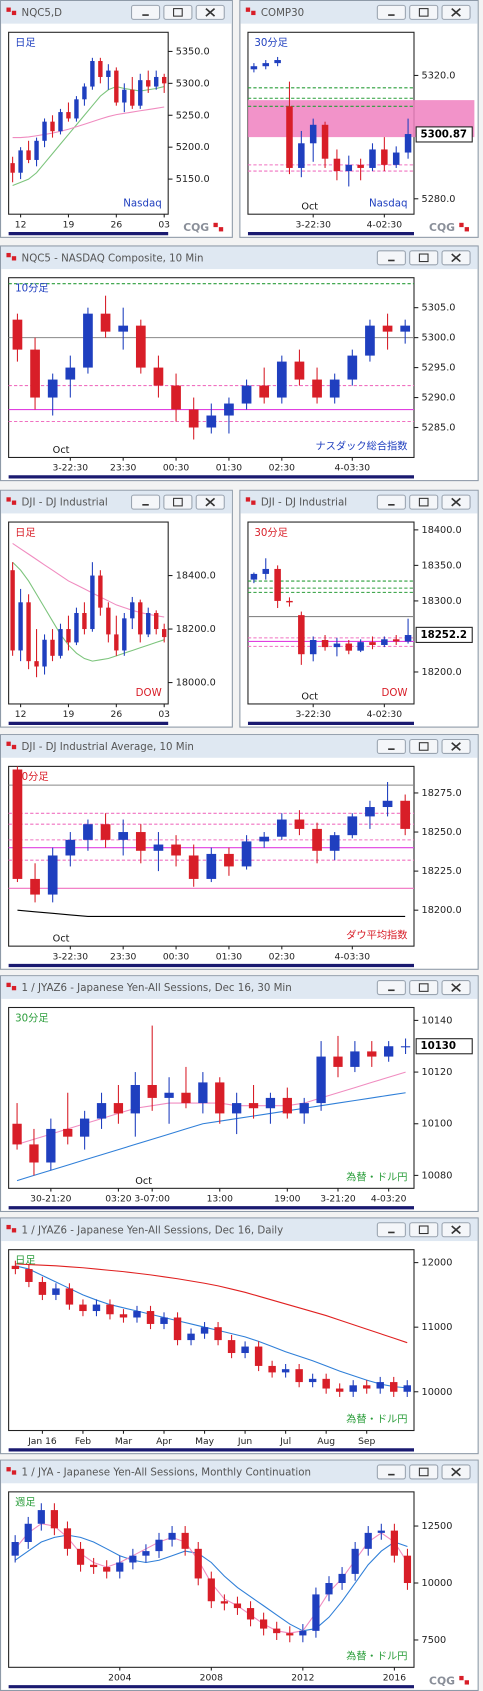 This screenshot has width=483, height=1691. What do you see at coordinates (108, 747) in the screenshot?
I see `window-title: DJI - DJ Industrial Average, 10 Min` at bounding box center [108, 747].